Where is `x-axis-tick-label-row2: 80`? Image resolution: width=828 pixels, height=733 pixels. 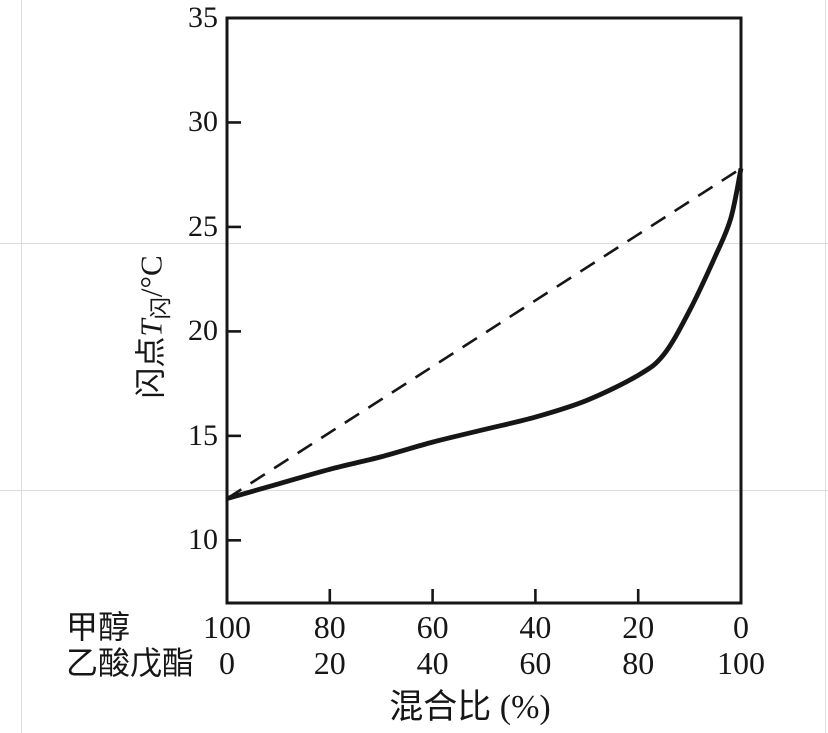 x-axis-tick-label-row2: 80 is located at coordinates (638, 663).